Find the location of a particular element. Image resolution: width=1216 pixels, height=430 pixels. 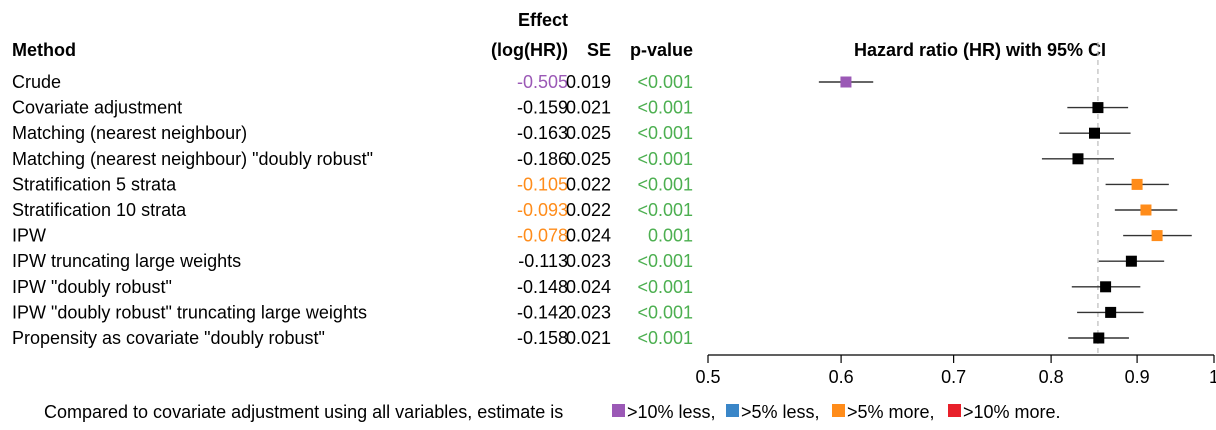

effect-value: -0.105 is located at coordinates (542, 184).